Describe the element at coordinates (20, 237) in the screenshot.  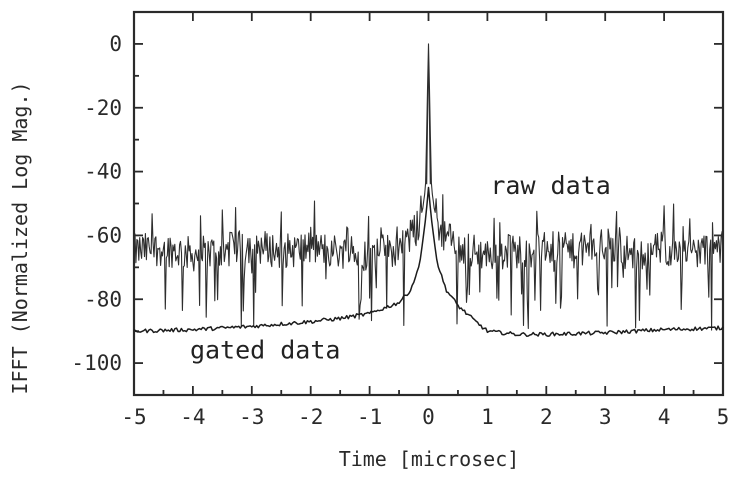
I see `y-axis-label: IFFT (Normalized Log Mag.)` at that location.